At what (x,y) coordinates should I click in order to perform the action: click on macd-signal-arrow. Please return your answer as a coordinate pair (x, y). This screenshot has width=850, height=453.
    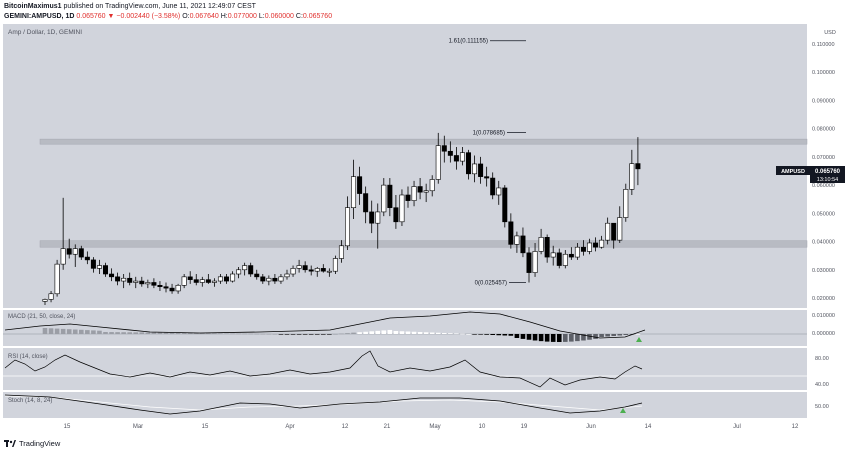
    Looking at the image, I should click on (639, 339).